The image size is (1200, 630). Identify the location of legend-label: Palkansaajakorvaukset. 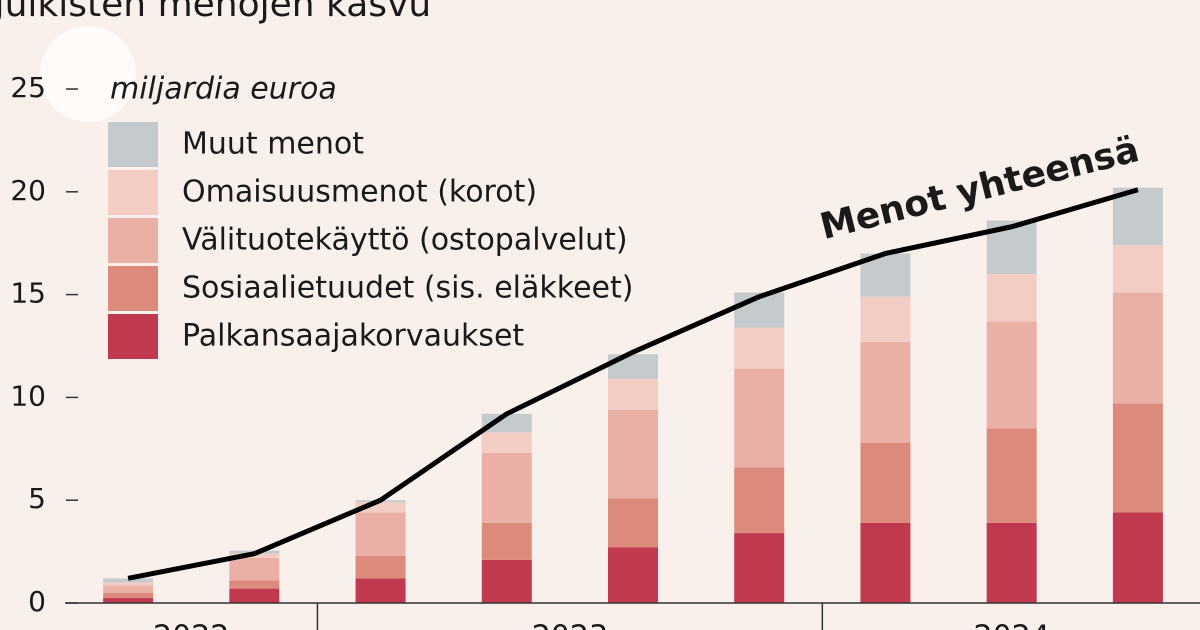
(353, 336).